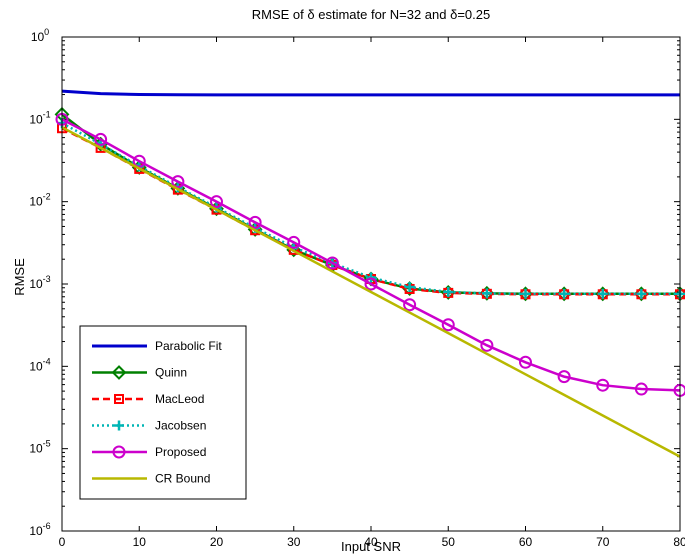 The image size is (685, 555). Describe the element at coordinates (180, 452) in the screenshot. I see `legend-label-proposed: Proposed` at that location.